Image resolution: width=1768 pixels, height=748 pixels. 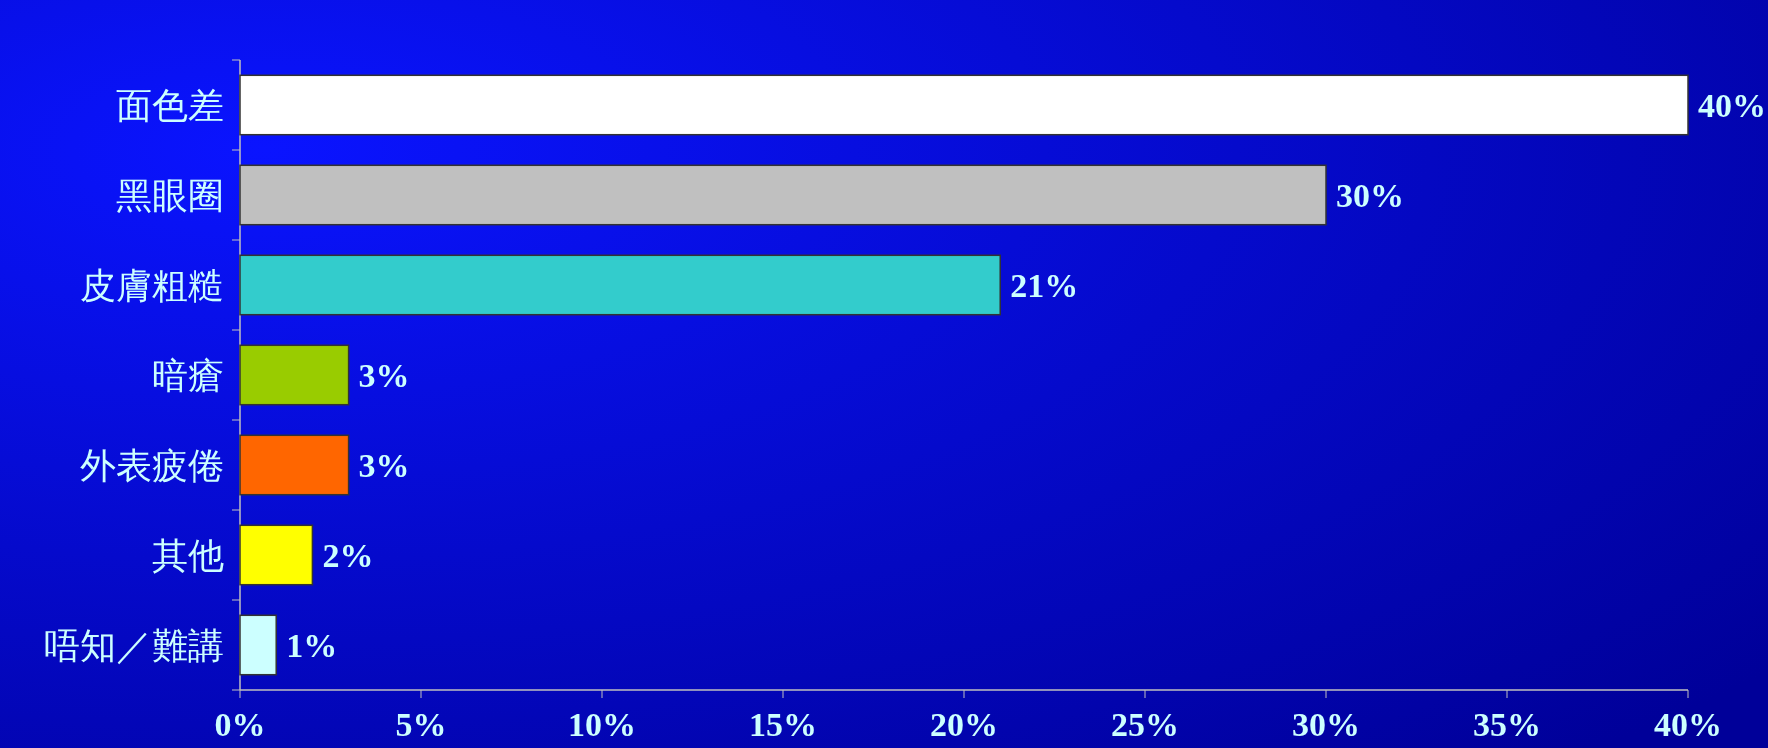 I want to click on y-tick-label: 暗瘡, so click(x=188, y=375).